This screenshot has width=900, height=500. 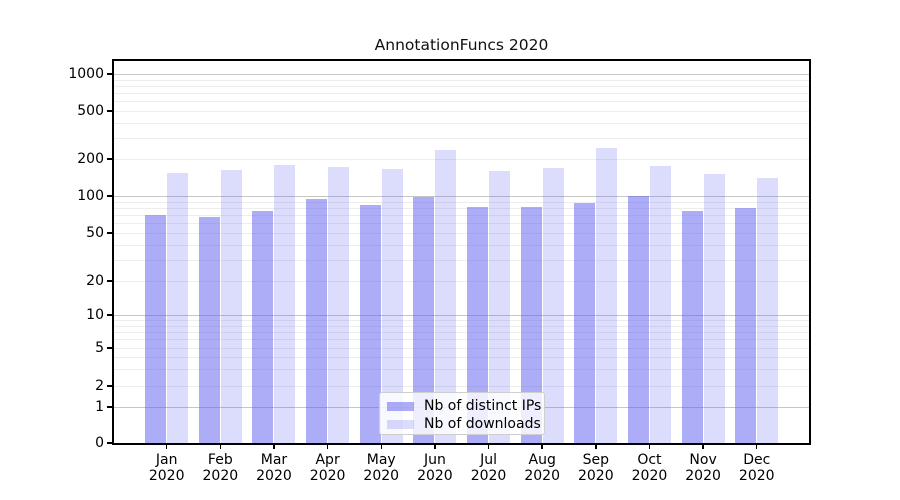 I want to click on y-axis-tick-label: 10, so click(x=95, y=315).